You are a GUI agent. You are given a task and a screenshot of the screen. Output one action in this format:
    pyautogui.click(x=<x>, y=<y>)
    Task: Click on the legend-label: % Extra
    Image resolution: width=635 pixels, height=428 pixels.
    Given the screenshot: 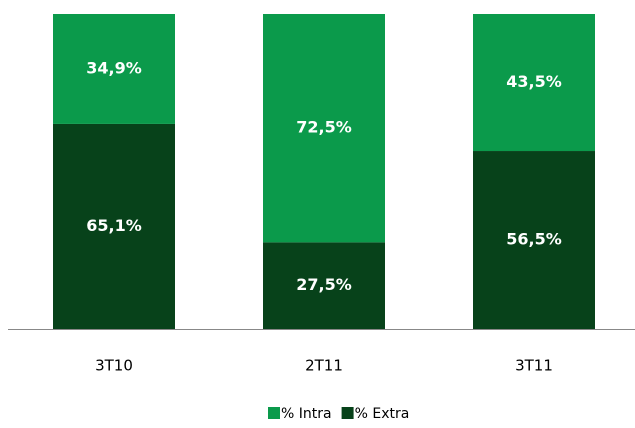 What is the action you would take?
    pyautogui.click(x=382, y=414)
    